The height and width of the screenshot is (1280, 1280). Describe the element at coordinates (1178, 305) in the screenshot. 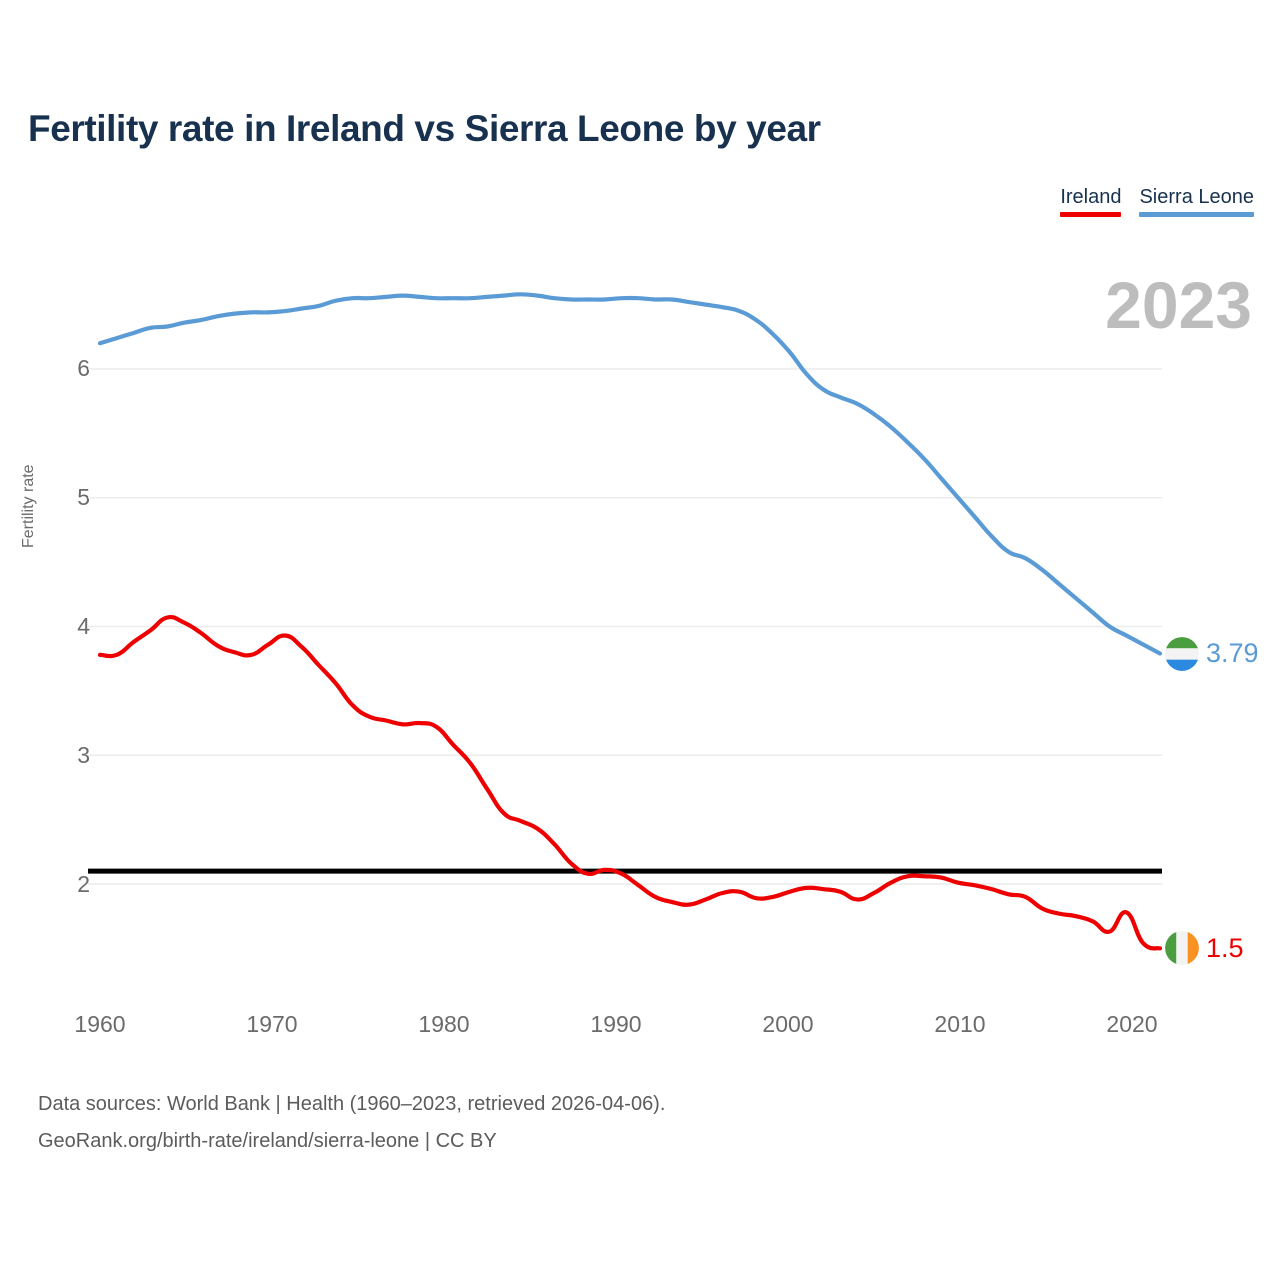

I see `year-watermark: 2023` at that location.